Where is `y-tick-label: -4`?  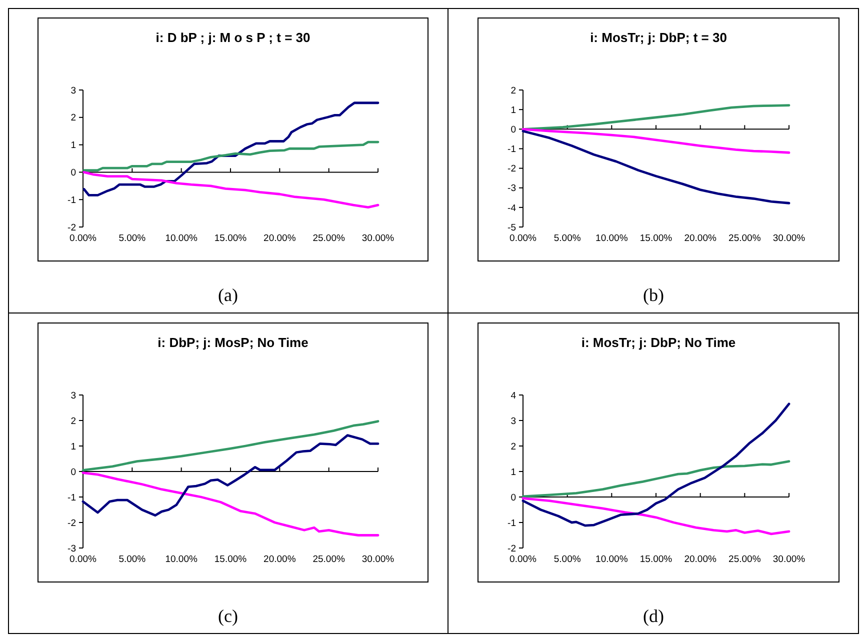
y-tick-label: -4 is located at coordinates (512, 208).